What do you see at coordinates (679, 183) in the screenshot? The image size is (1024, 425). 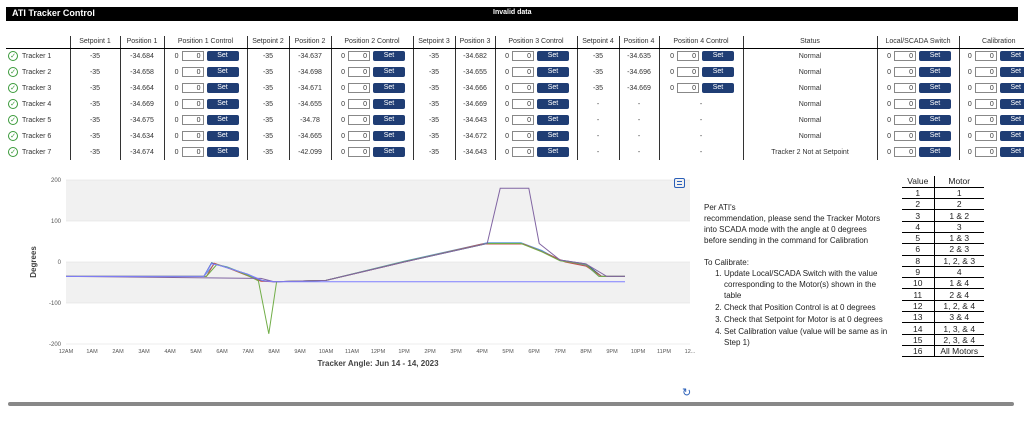 I see `export-icon` at bounding box center [679, 183].